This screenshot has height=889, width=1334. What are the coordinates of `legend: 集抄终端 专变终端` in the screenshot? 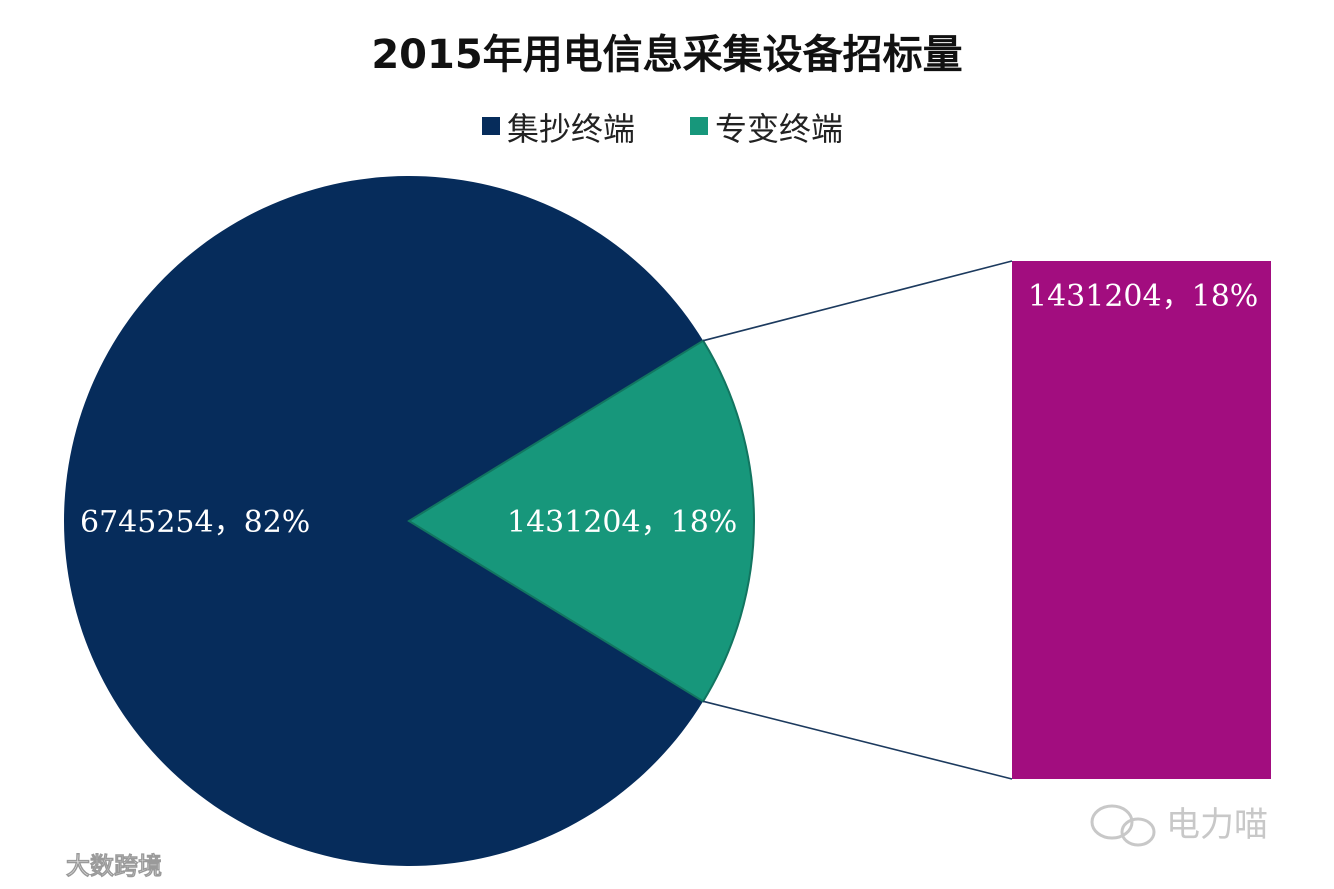 It's located at (662, 129).